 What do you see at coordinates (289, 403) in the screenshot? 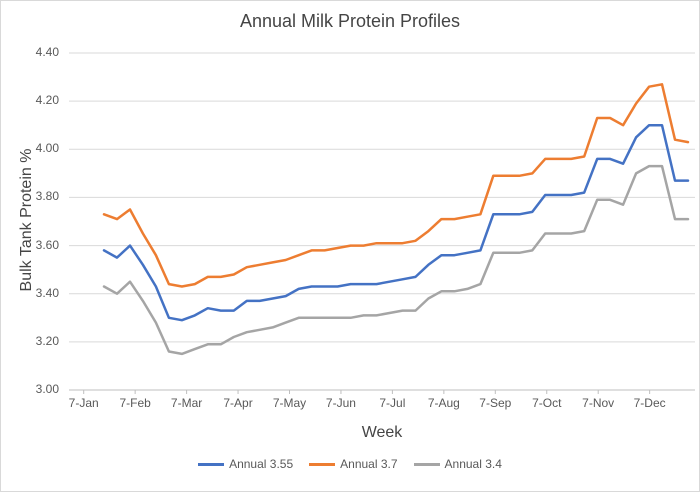
I see `x-tick-label: 7-May` at bounding box center [289, 403].